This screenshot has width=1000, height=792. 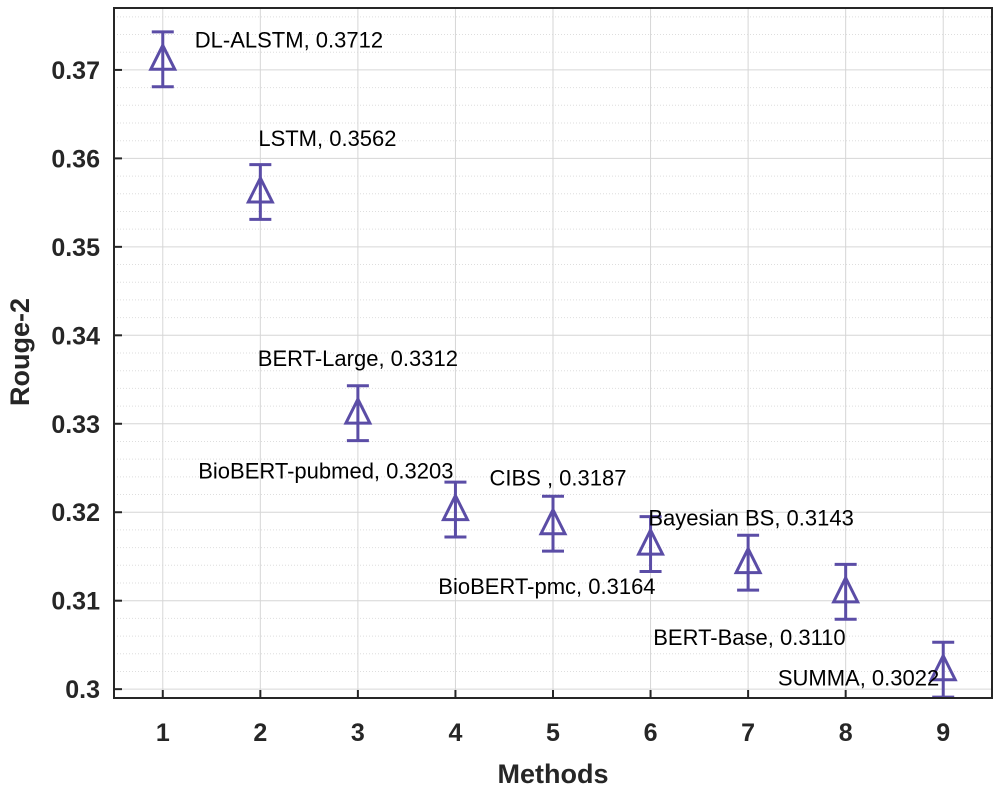 What do you see at coordinates (75, 602) in the screenshot?
I see `y-tick-label: 0.31` at bounding box center [75, 602].